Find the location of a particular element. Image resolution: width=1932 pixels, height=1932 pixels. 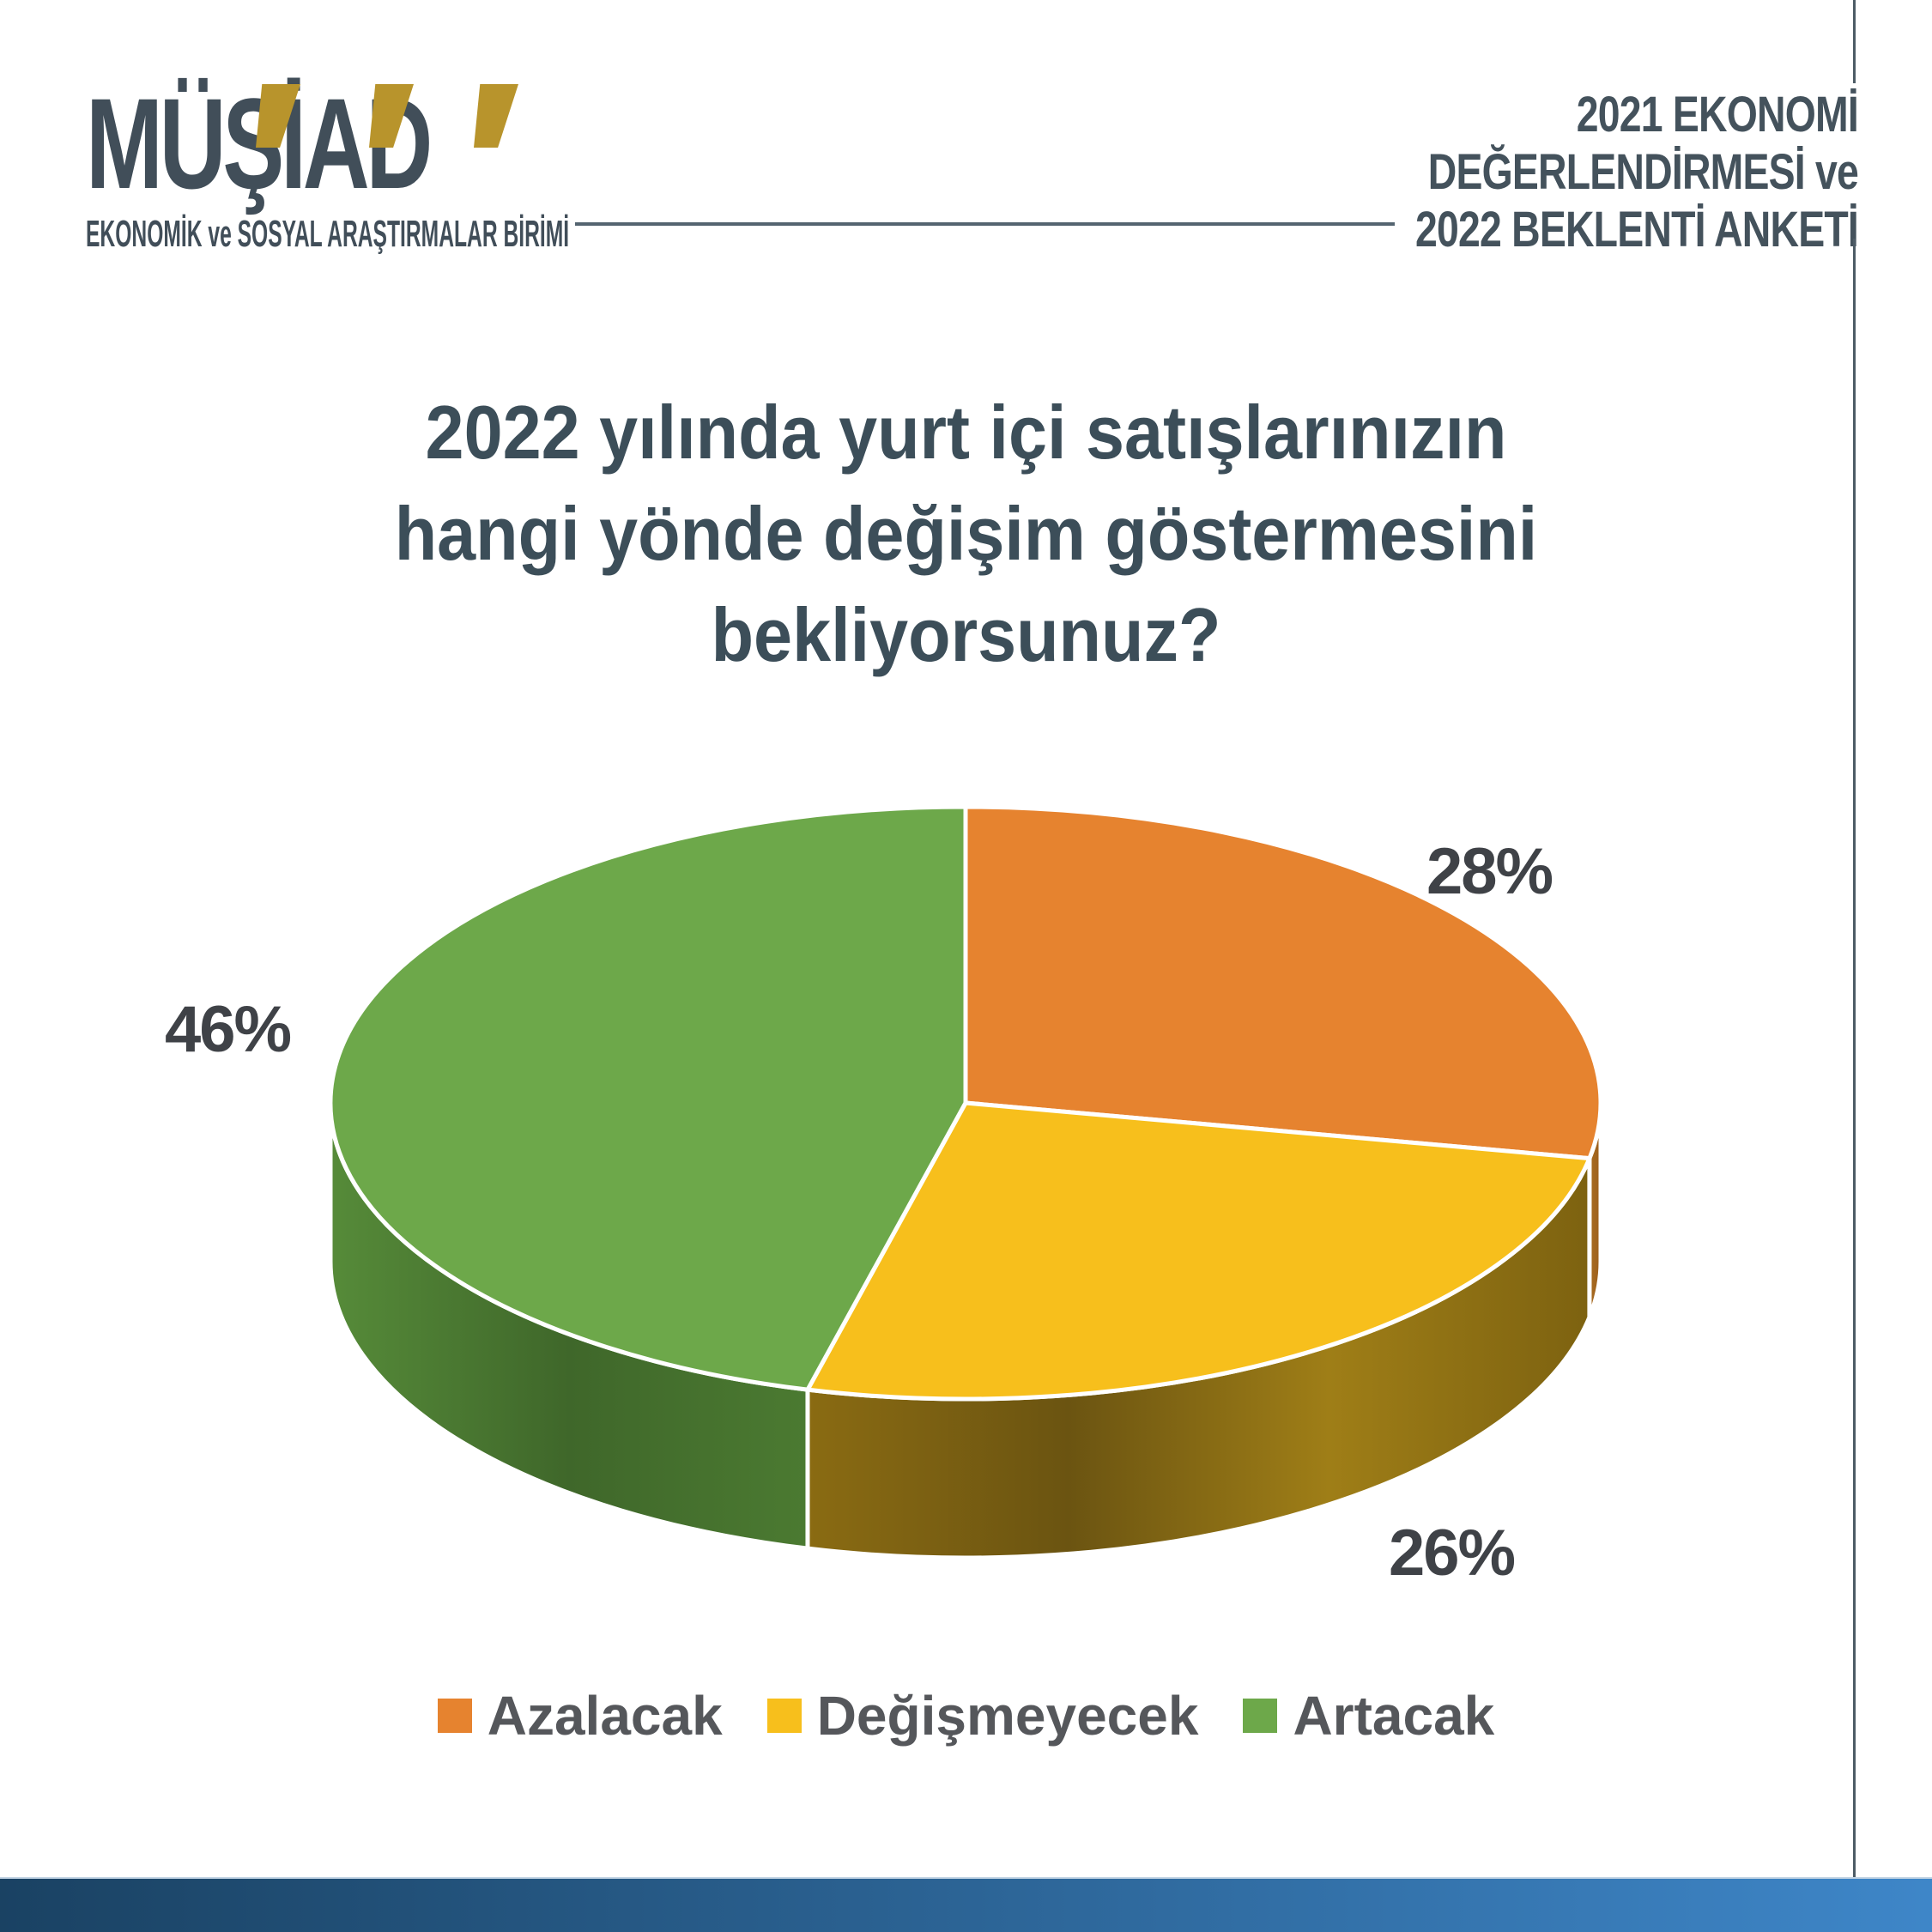

legend-item-azalacak: Azalacak is located at coordinates (580, 1716).